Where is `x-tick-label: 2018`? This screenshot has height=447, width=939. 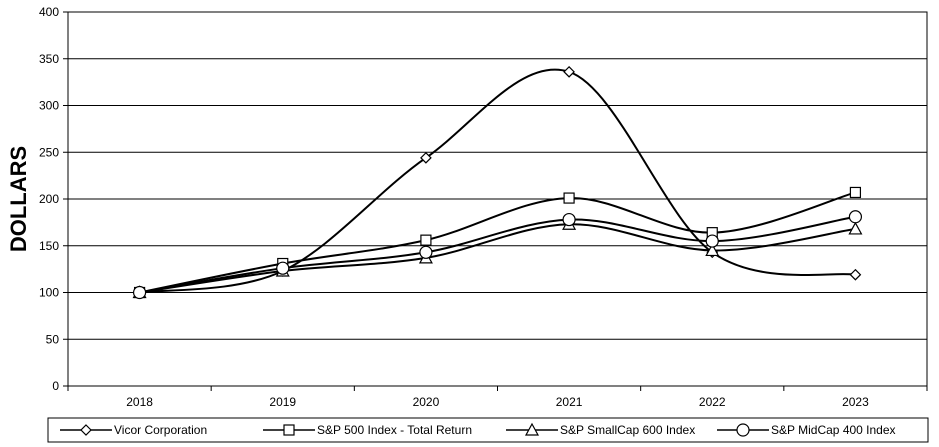 x-tick-label: 2018 is located at coordinates (139, 402).